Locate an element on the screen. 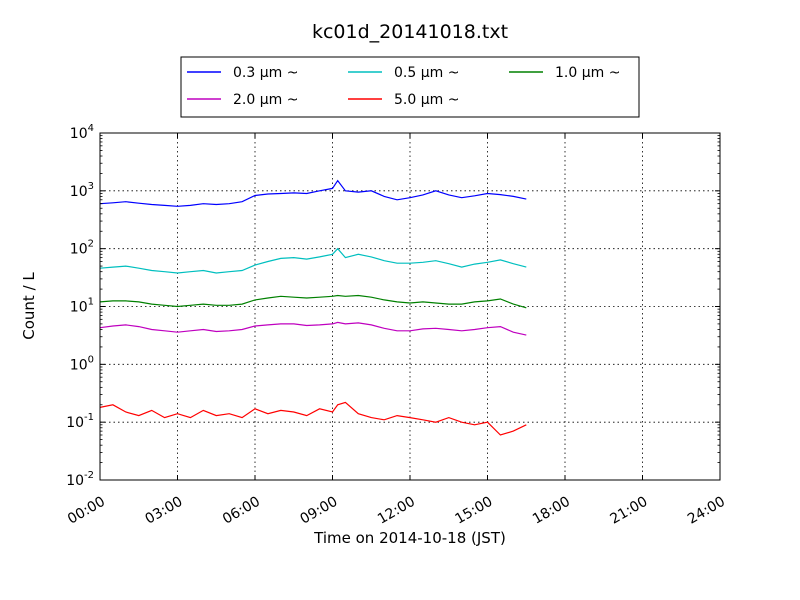 Image resolution: width=800 pixels, height=600 pixels. y-axis-label: Count / L is located at coordinates (29, 306).